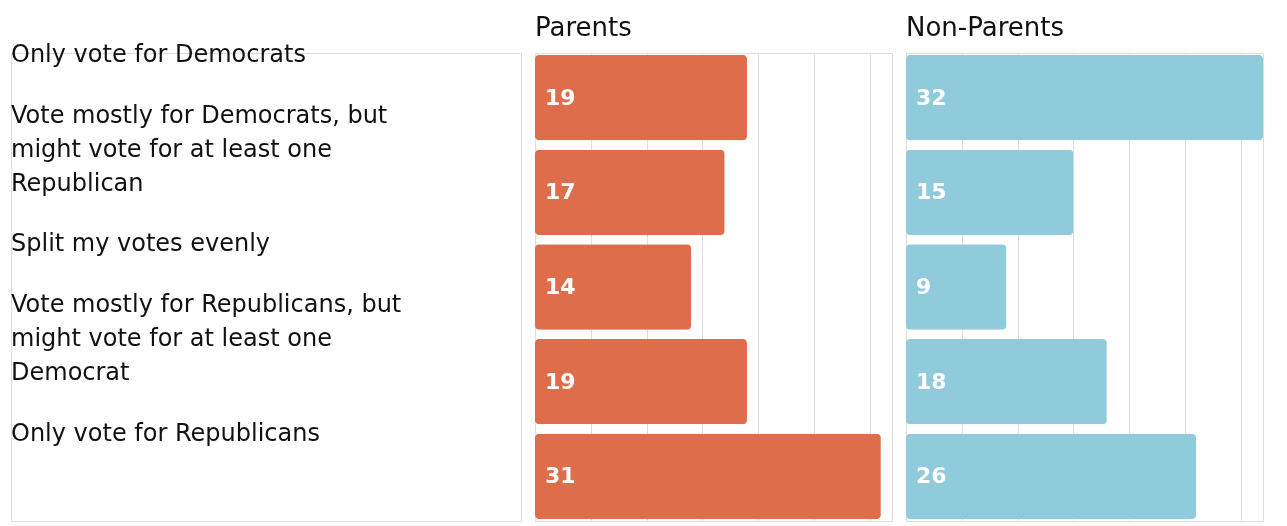  I want to click on y-tick-label: Vote mostly for Republicans, but might vote for at least one Democrat, so click(206, 338).